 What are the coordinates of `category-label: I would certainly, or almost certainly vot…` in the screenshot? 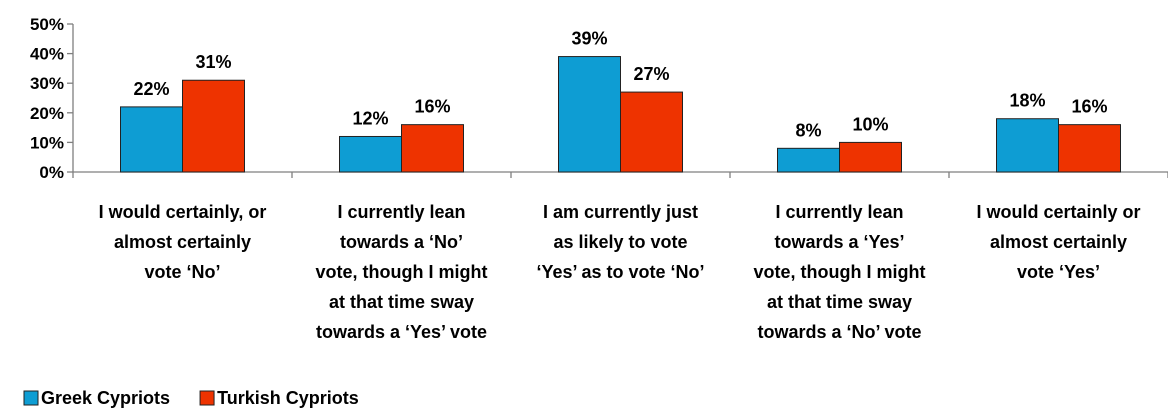 It's located at (183, 242).